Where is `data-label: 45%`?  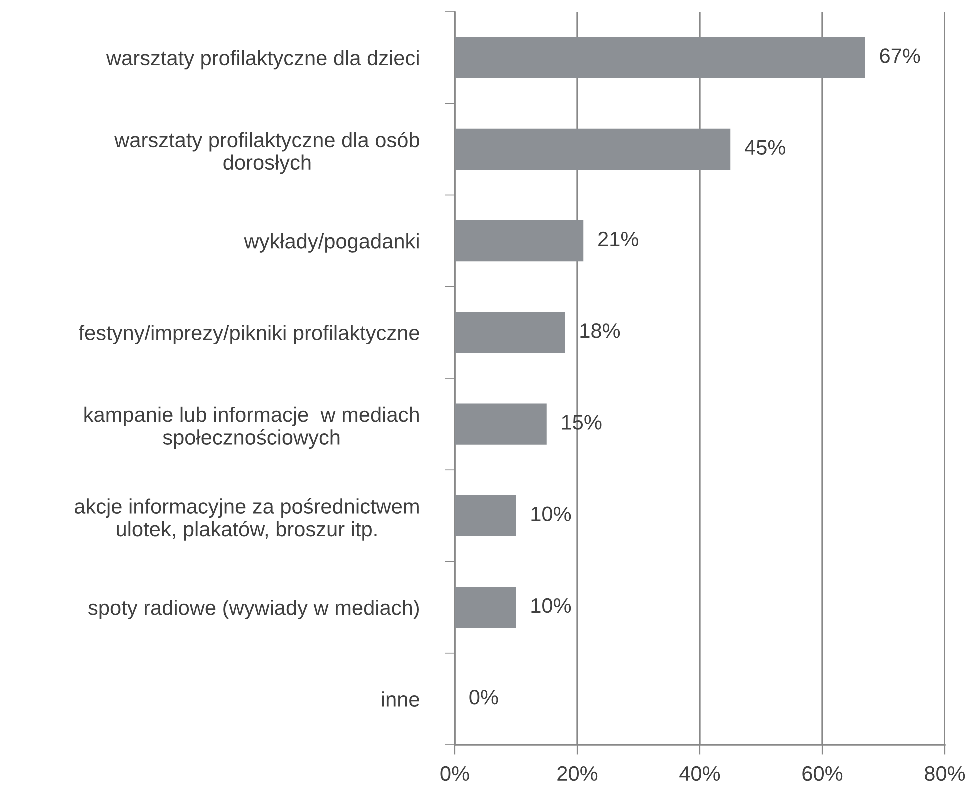 data-label: 45% is located at coordinates (765, 148).